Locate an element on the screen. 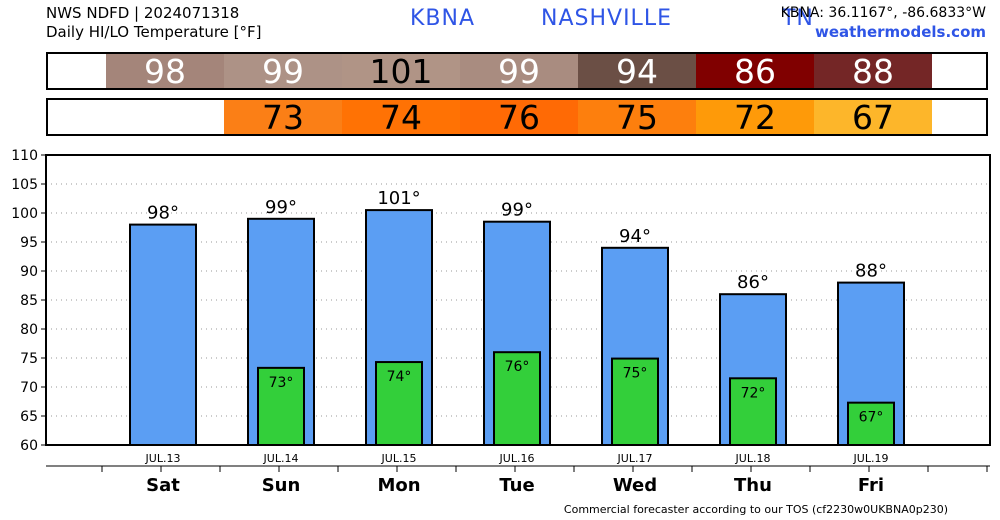 The image size is (1000, 520). station-coords: KBNA: 36.1167°, -86.6833°W is located at coordinates (883, 13).